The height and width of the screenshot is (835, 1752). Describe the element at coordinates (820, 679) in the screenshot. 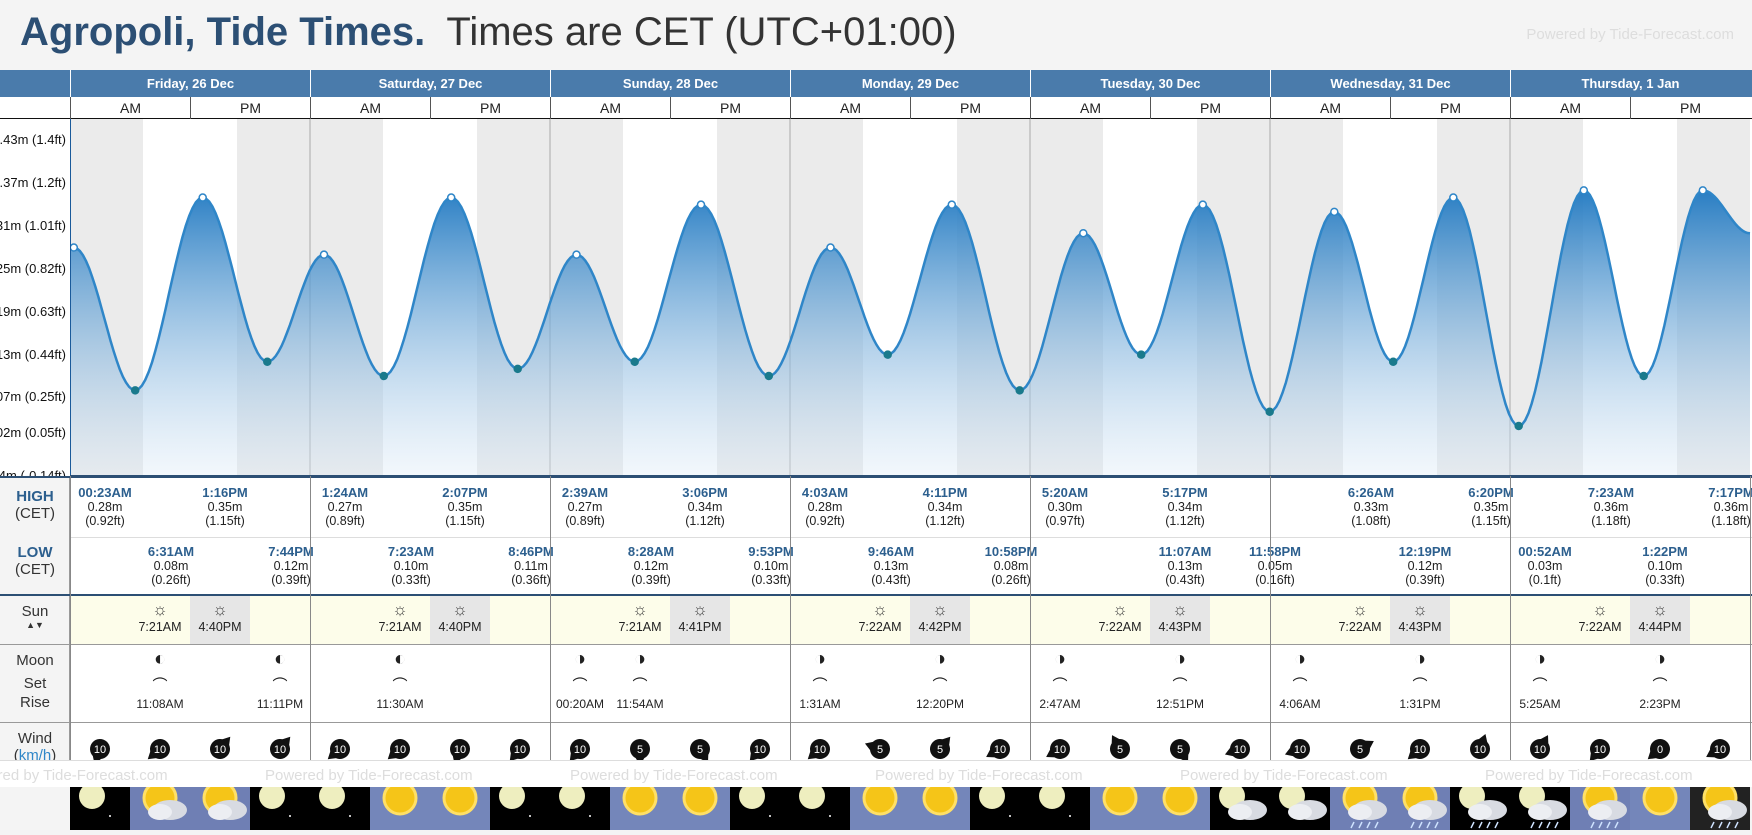

I see `moon-cell: ◑ ⌒ 1:31AM` at that location.